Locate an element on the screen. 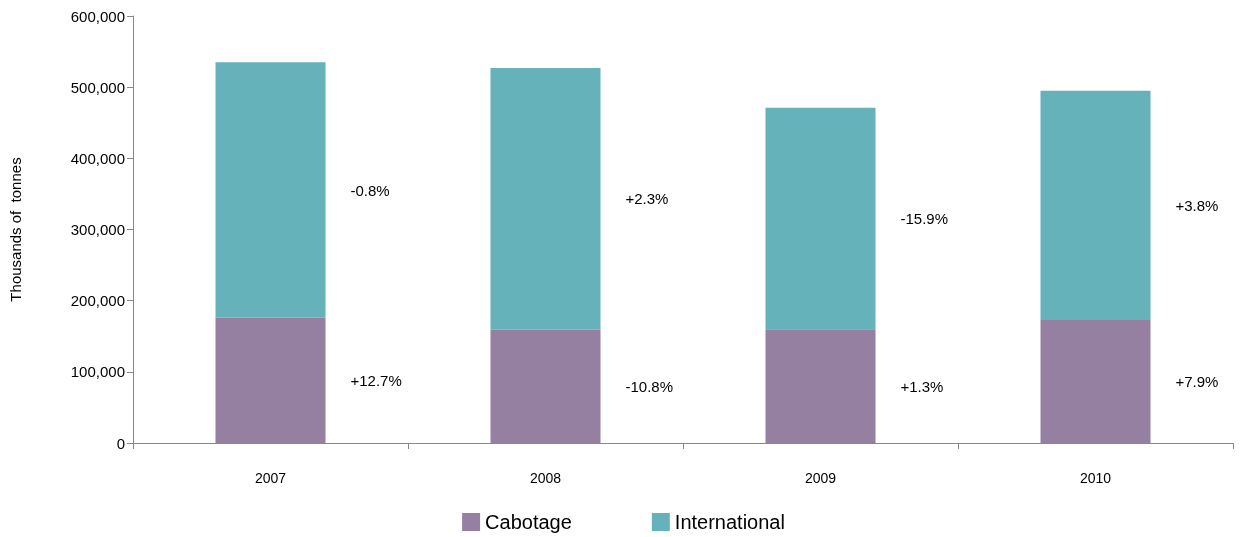 The image size is (1247, 537). x-tick-label: 2010 is located at coordinates (1095, 478).